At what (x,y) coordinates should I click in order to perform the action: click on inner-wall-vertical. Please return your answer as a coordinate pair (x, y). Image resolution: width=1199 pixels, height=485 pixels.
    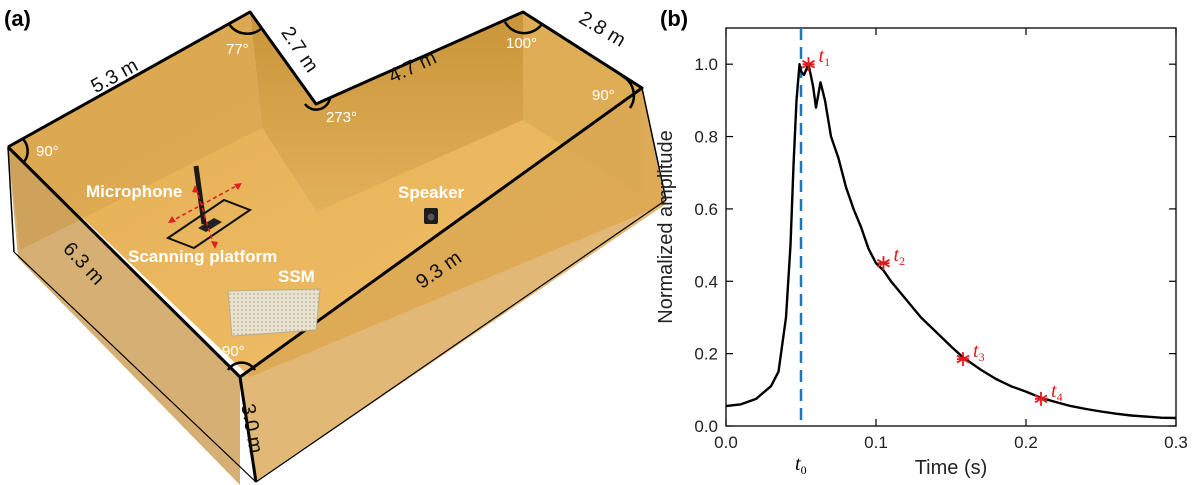
    Looking at the image, I should click on (283, 112).